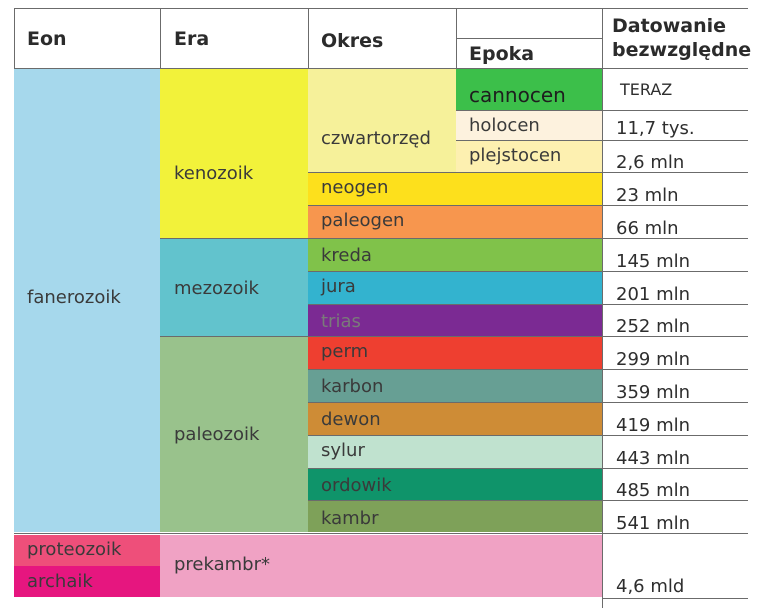  Describe the element at coordinates (647, 195) in the screenshot. I see `date-neogen: 23 mln` at that location.